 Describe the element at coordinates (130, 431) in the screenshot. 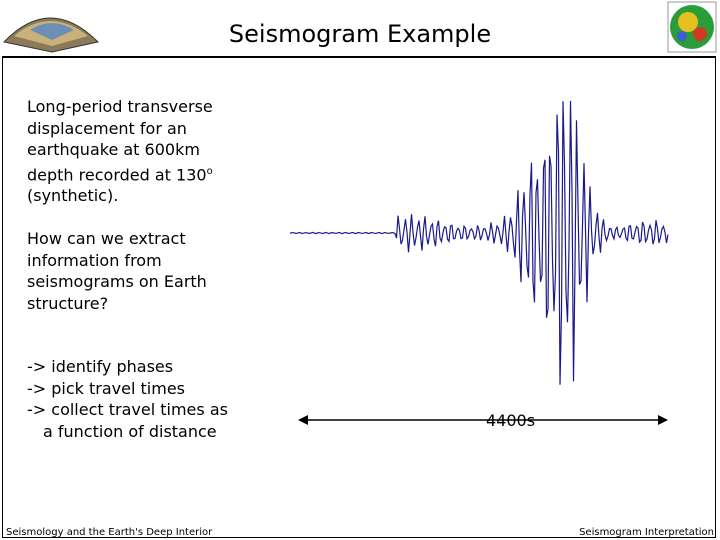

I see `step: a function of distance` at that location.